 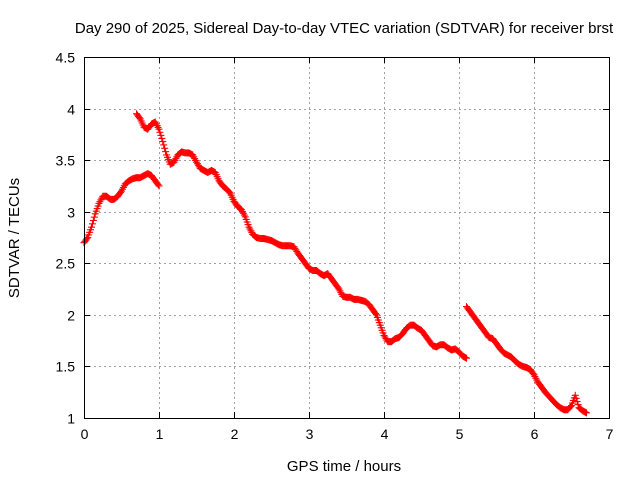 I want to click on x-tick-label-2: 2, so click(x=235, y=434).